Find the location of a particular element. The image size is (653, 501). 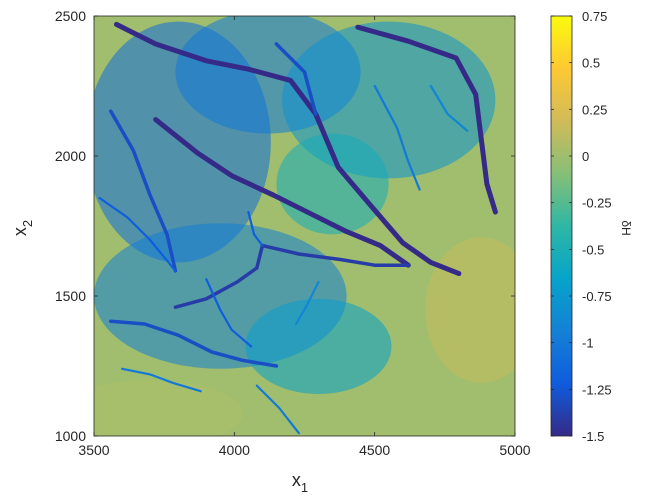

colorbar-tick-label: -1 is located at coordinates (588, 343).